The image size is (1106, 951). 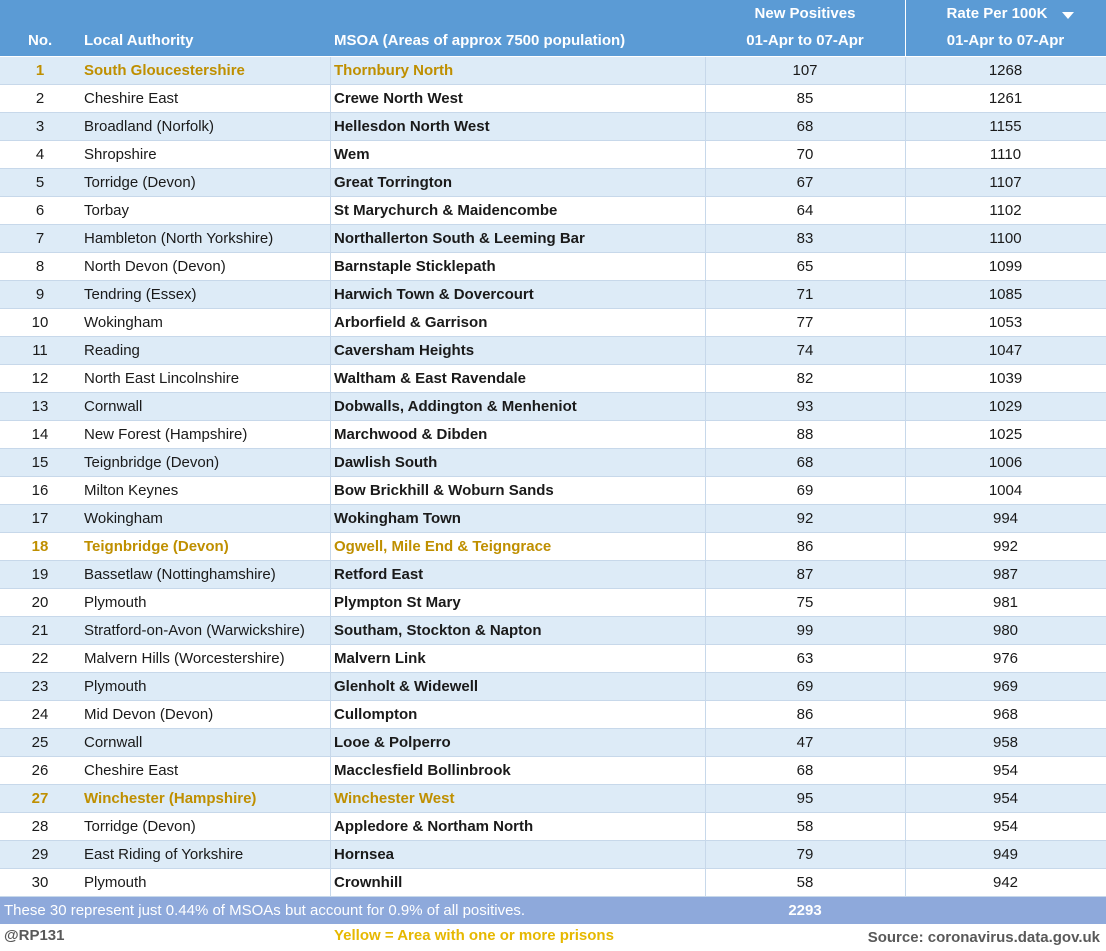 What do you see at coordinates (983, 937) in the screenshot?
I see `source: Source: coronavirus.data.gov.uk` at bounding box center [983, 937].